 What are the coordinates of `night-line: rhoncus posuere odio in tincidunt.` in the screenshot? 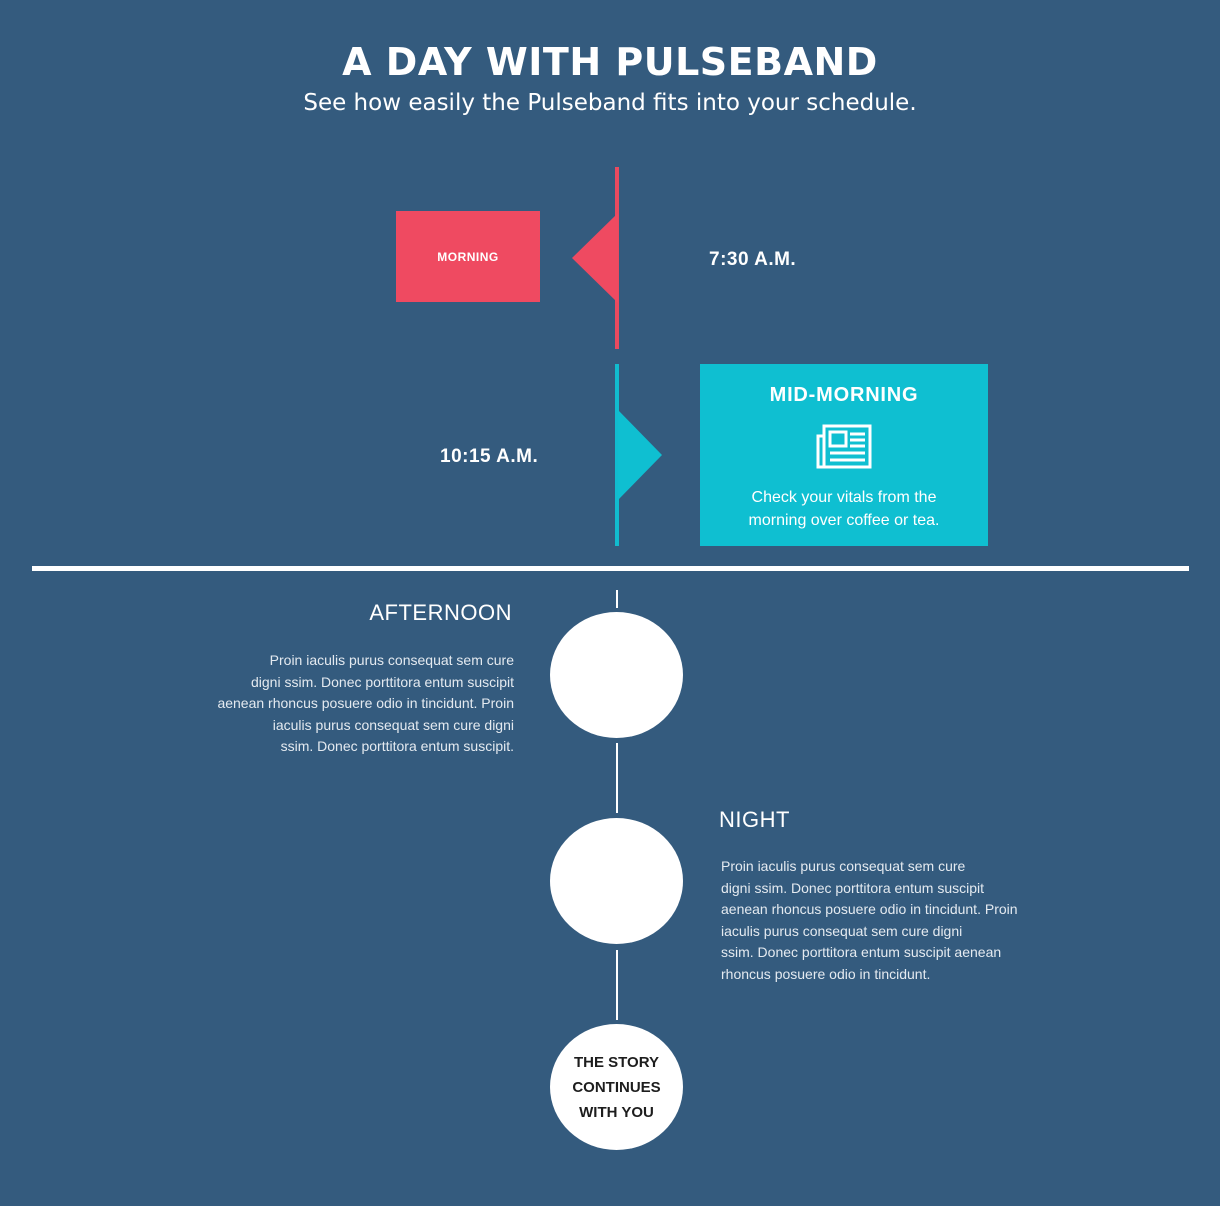 It's located at (826, 973).